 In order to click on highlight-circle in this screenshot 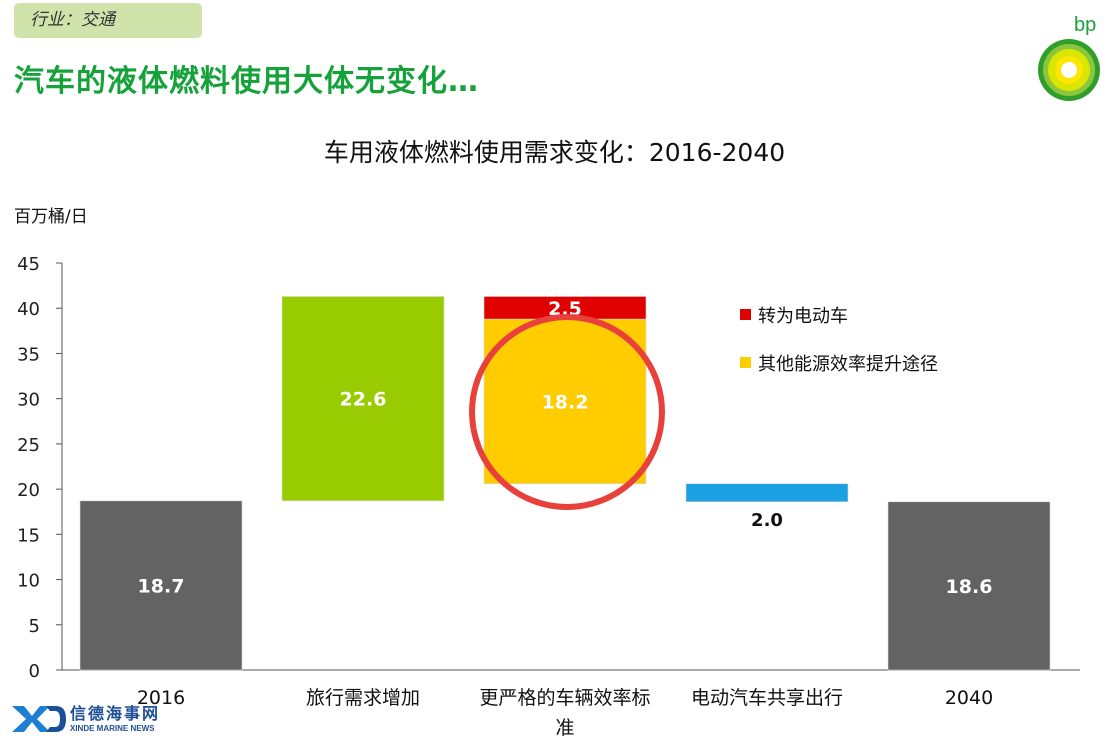, I will do `click(567, 412)`.